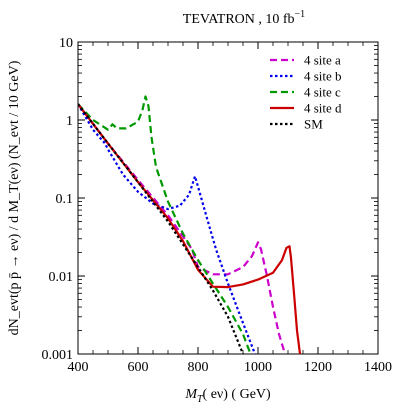 The image size is (409, 409). I want to click on legend-label-3: 4 site c, so click(322, 92).